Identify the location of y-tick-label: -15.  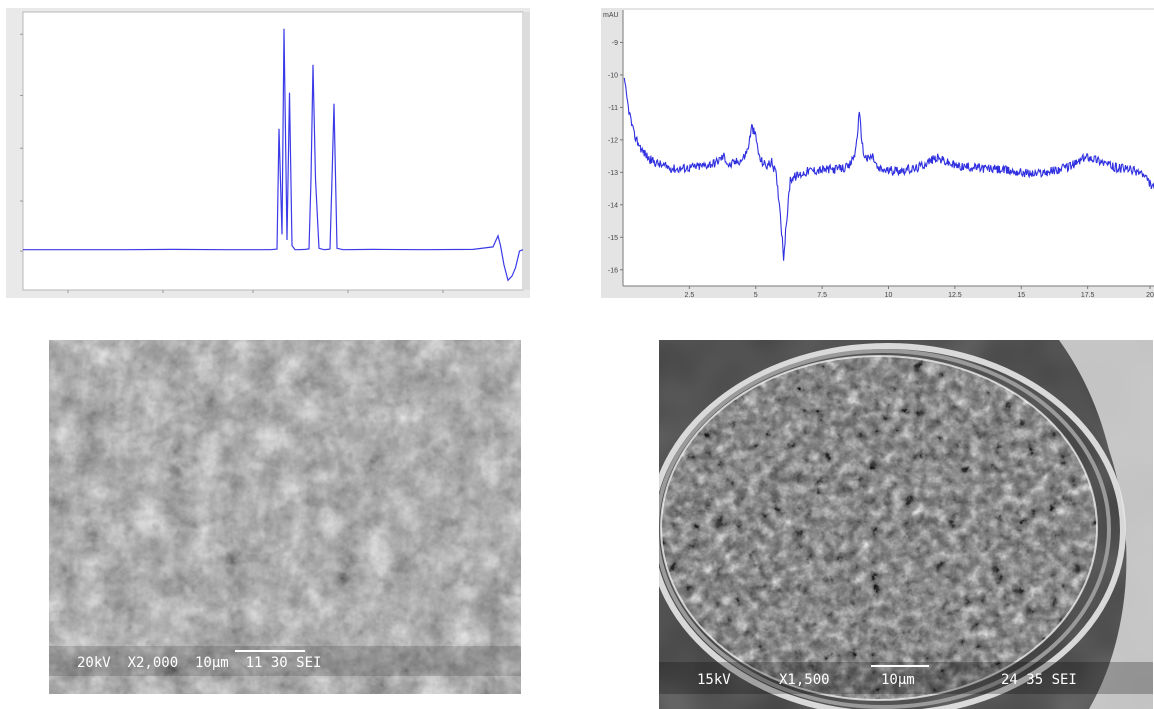
(613, 238).